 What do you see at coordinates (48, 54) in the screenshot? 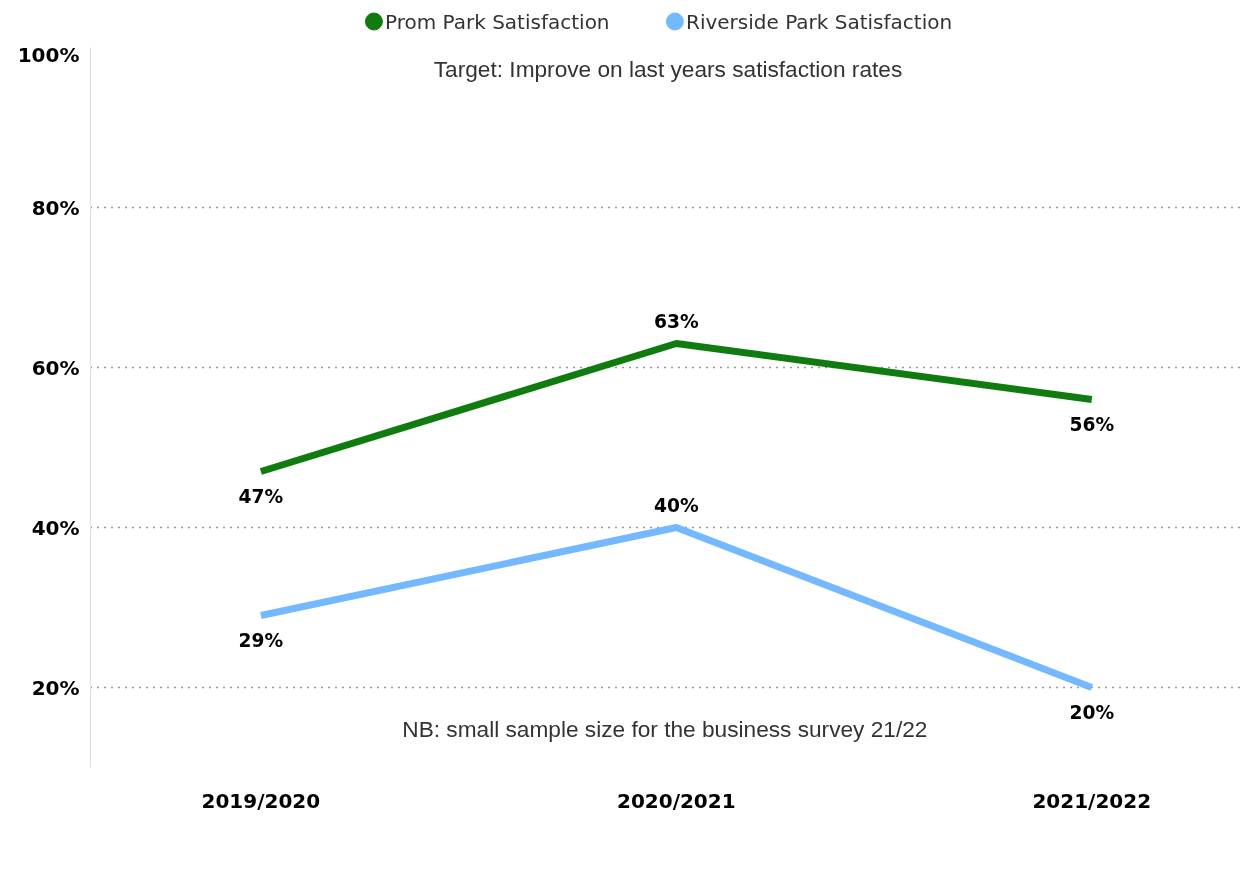
I see `y-tick-label: 100%` at bounding box center [48, 54].